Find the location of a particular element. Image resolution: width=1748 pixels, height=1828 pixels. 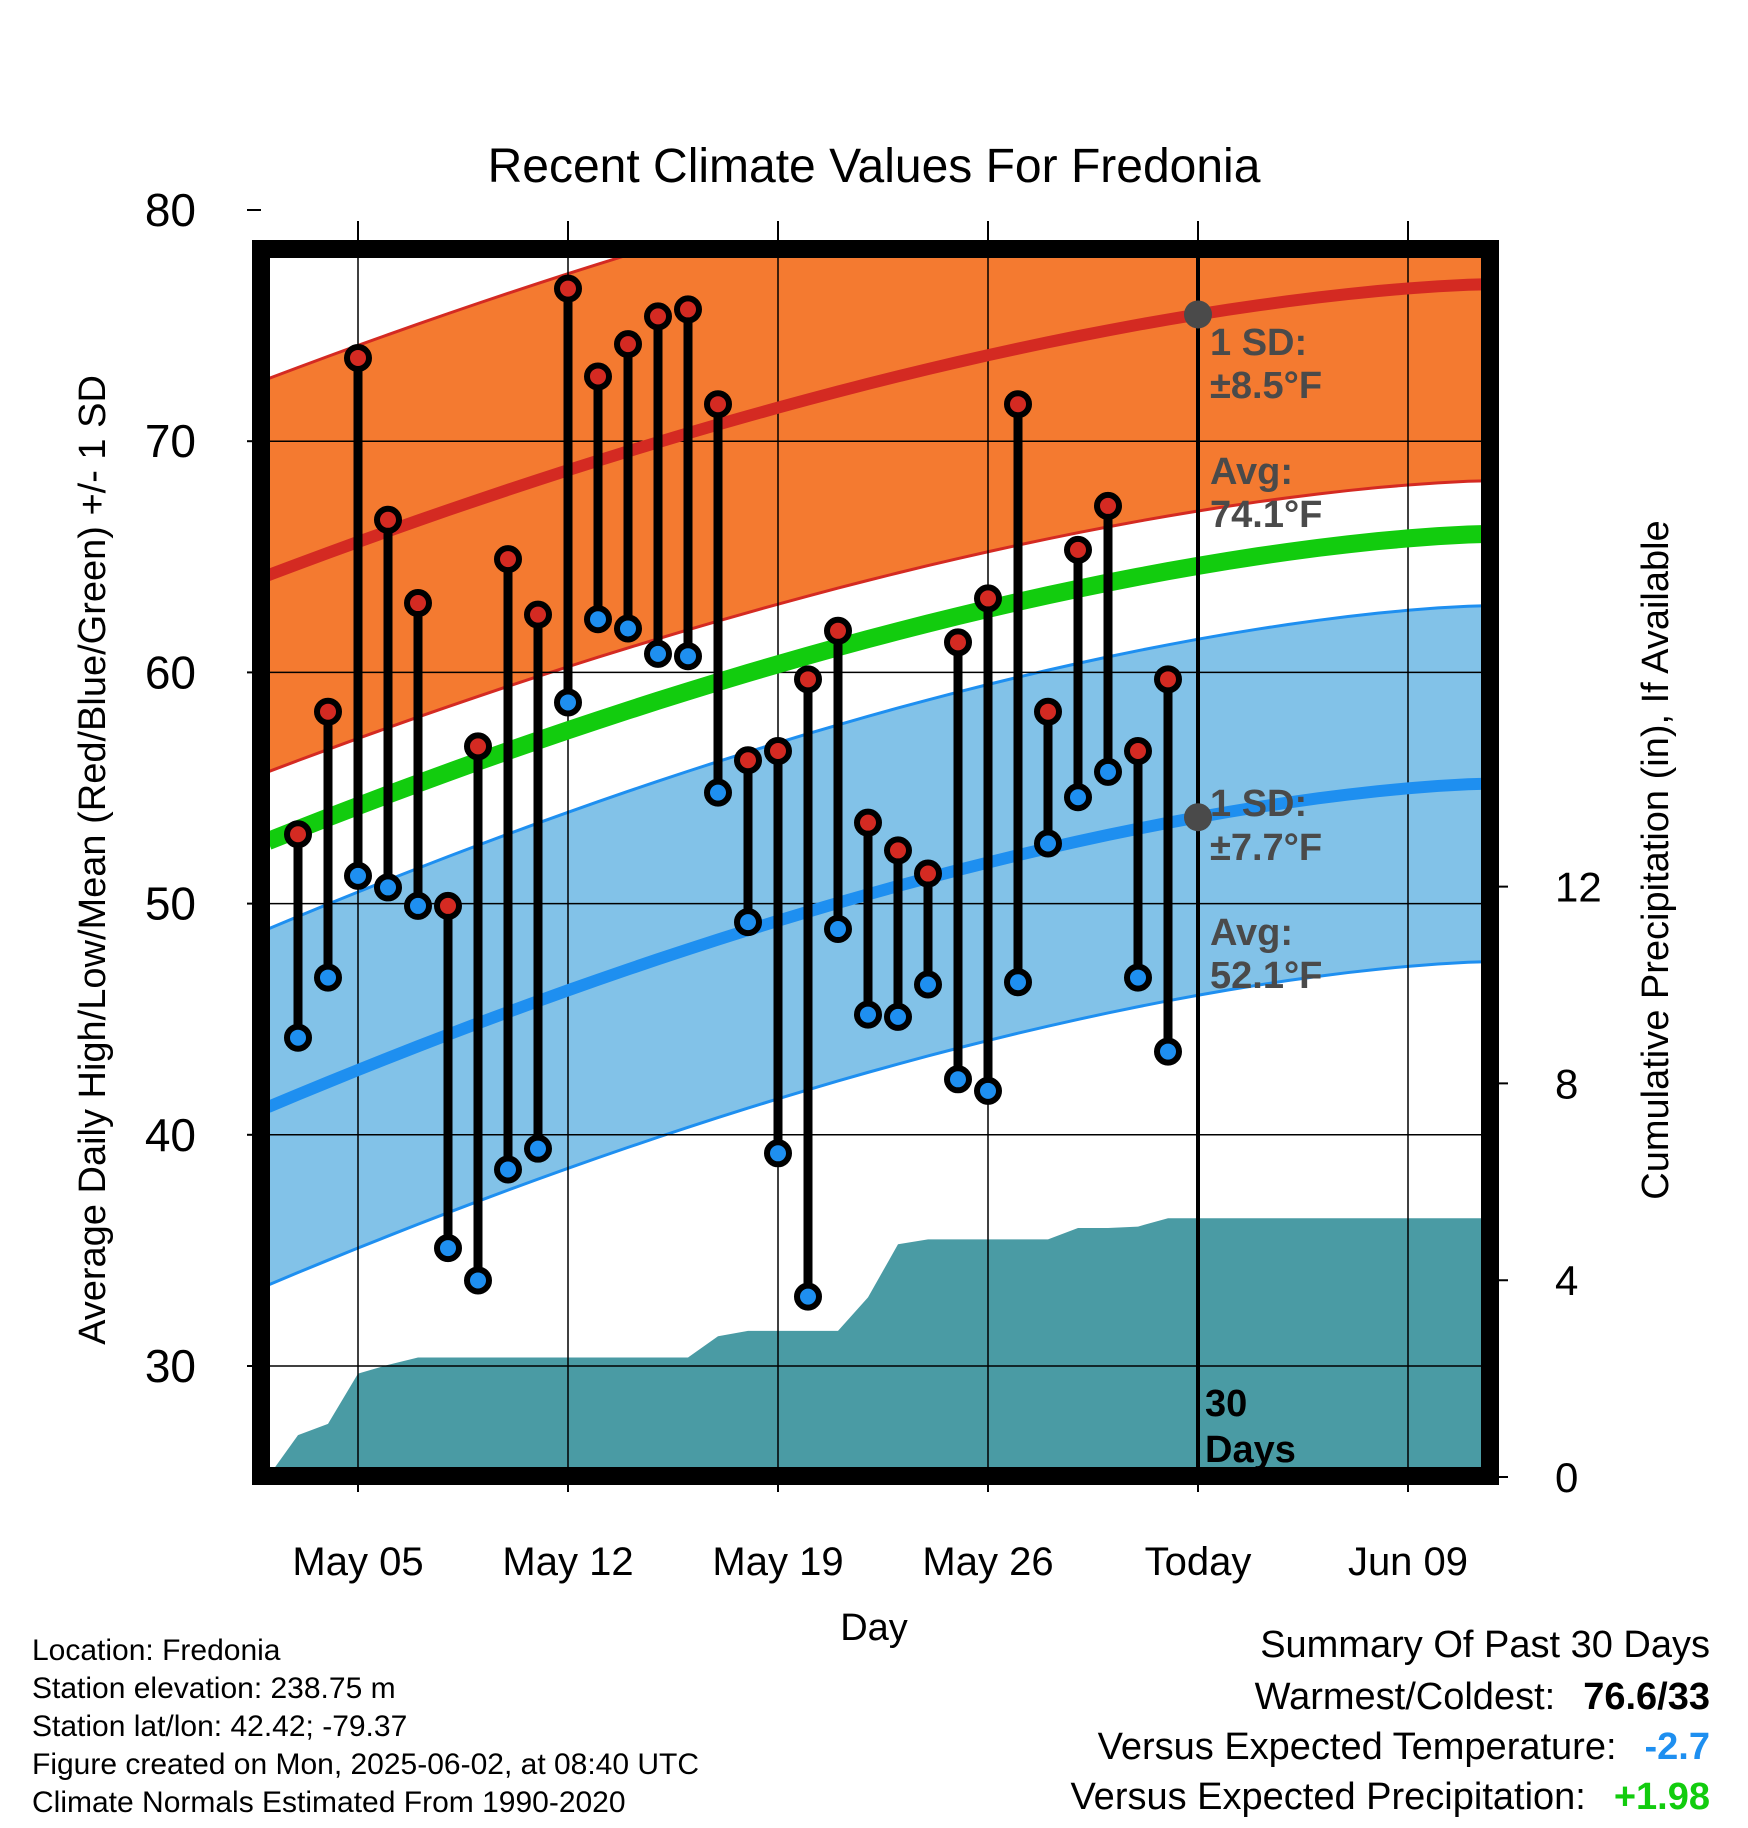

y2-tick-label: 8 is located at coordinates (1566, 1083).